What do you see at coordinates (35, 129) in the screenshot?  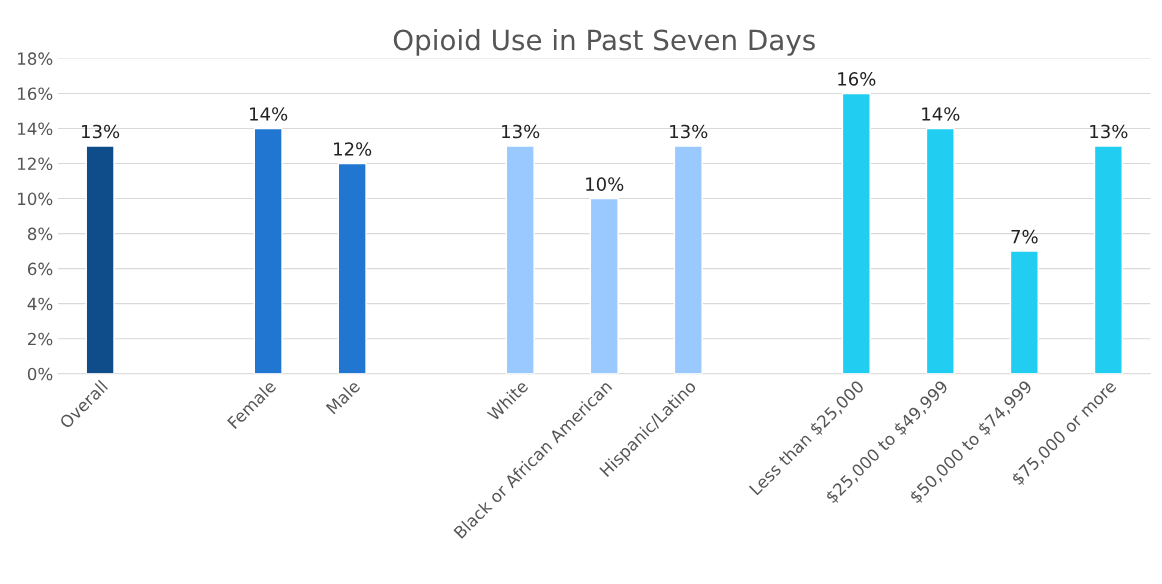 I see `y-tick-label: 14%` at bounding box center [35, 129].